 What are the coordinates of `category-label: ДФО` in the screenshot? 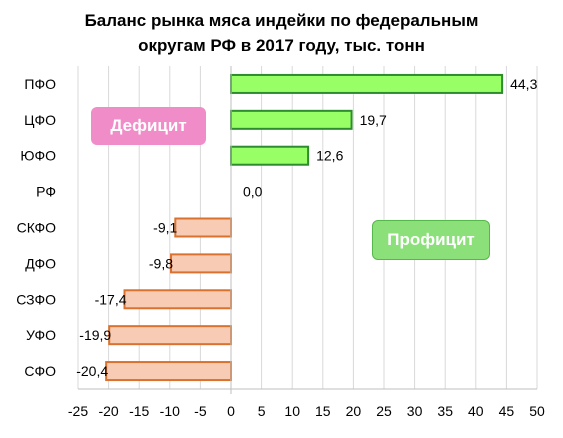 It's located at (40, 263).